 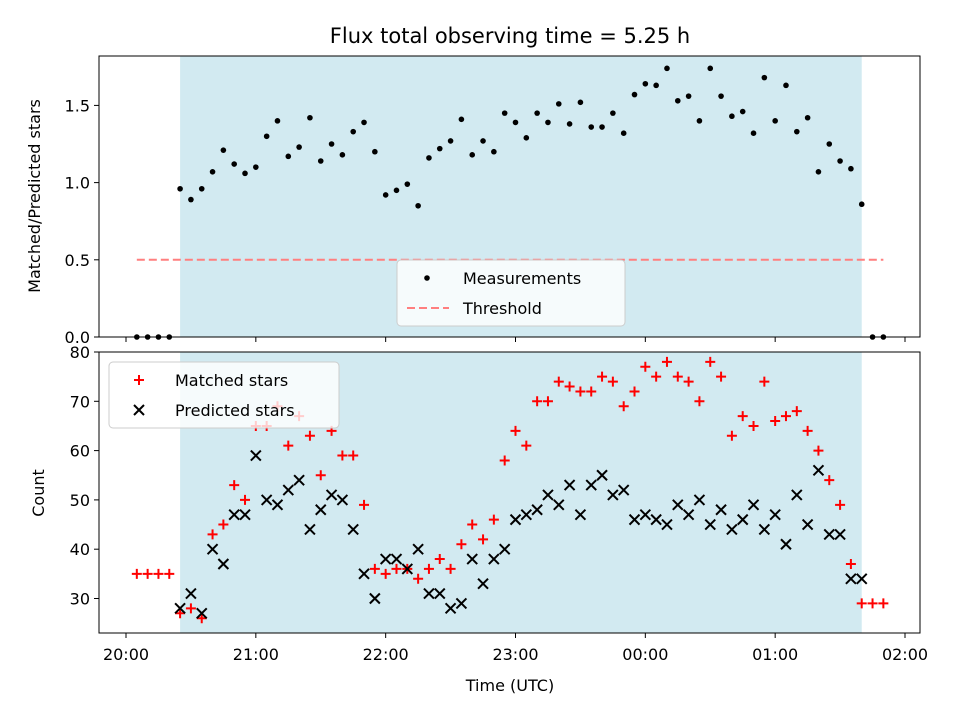 What do you see at coordinates (645, 654) in the screenshot?
I see `x-tick-label: 00:00` at bounding box center [645, 654].